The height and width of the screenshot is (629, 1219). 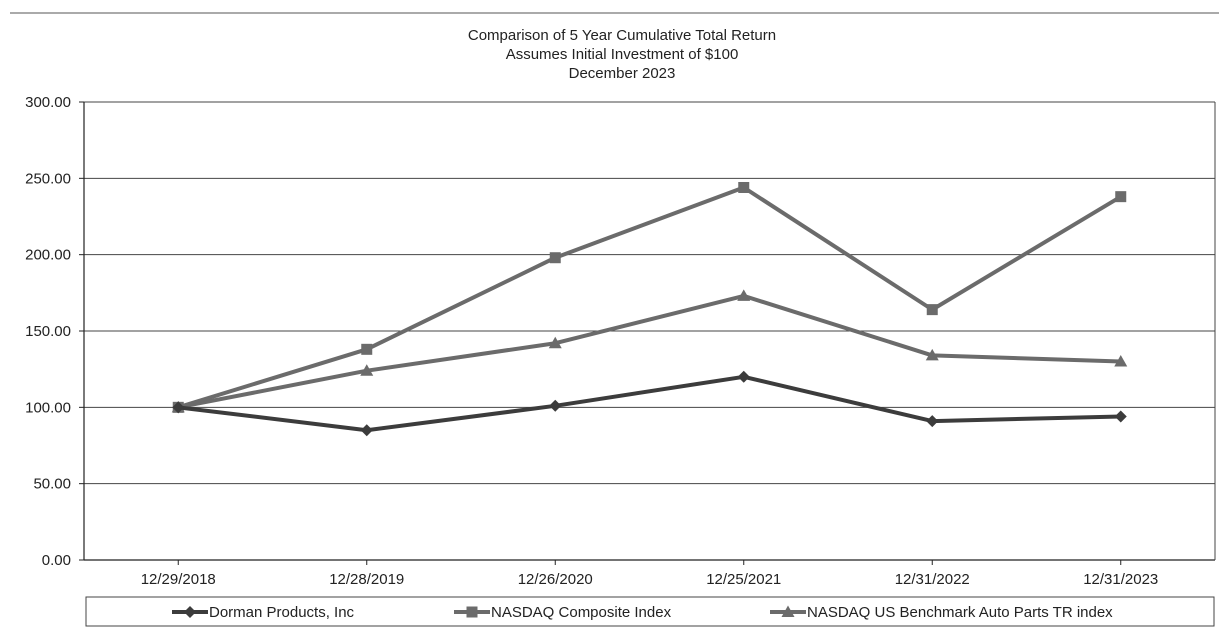 I want to click on legend-item: Dorman Products, Inc, so click(x=263, y=612).